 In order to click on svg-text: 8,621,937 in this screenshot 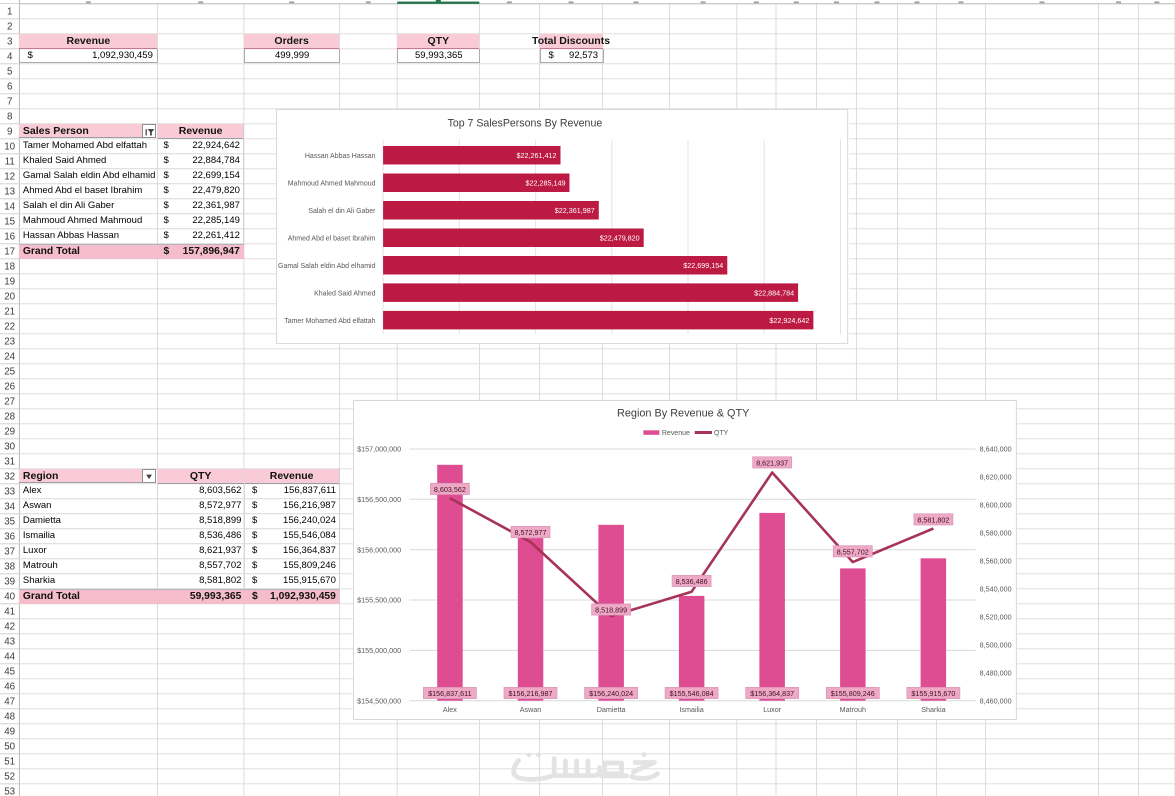, I will do `click(773, 463)`.